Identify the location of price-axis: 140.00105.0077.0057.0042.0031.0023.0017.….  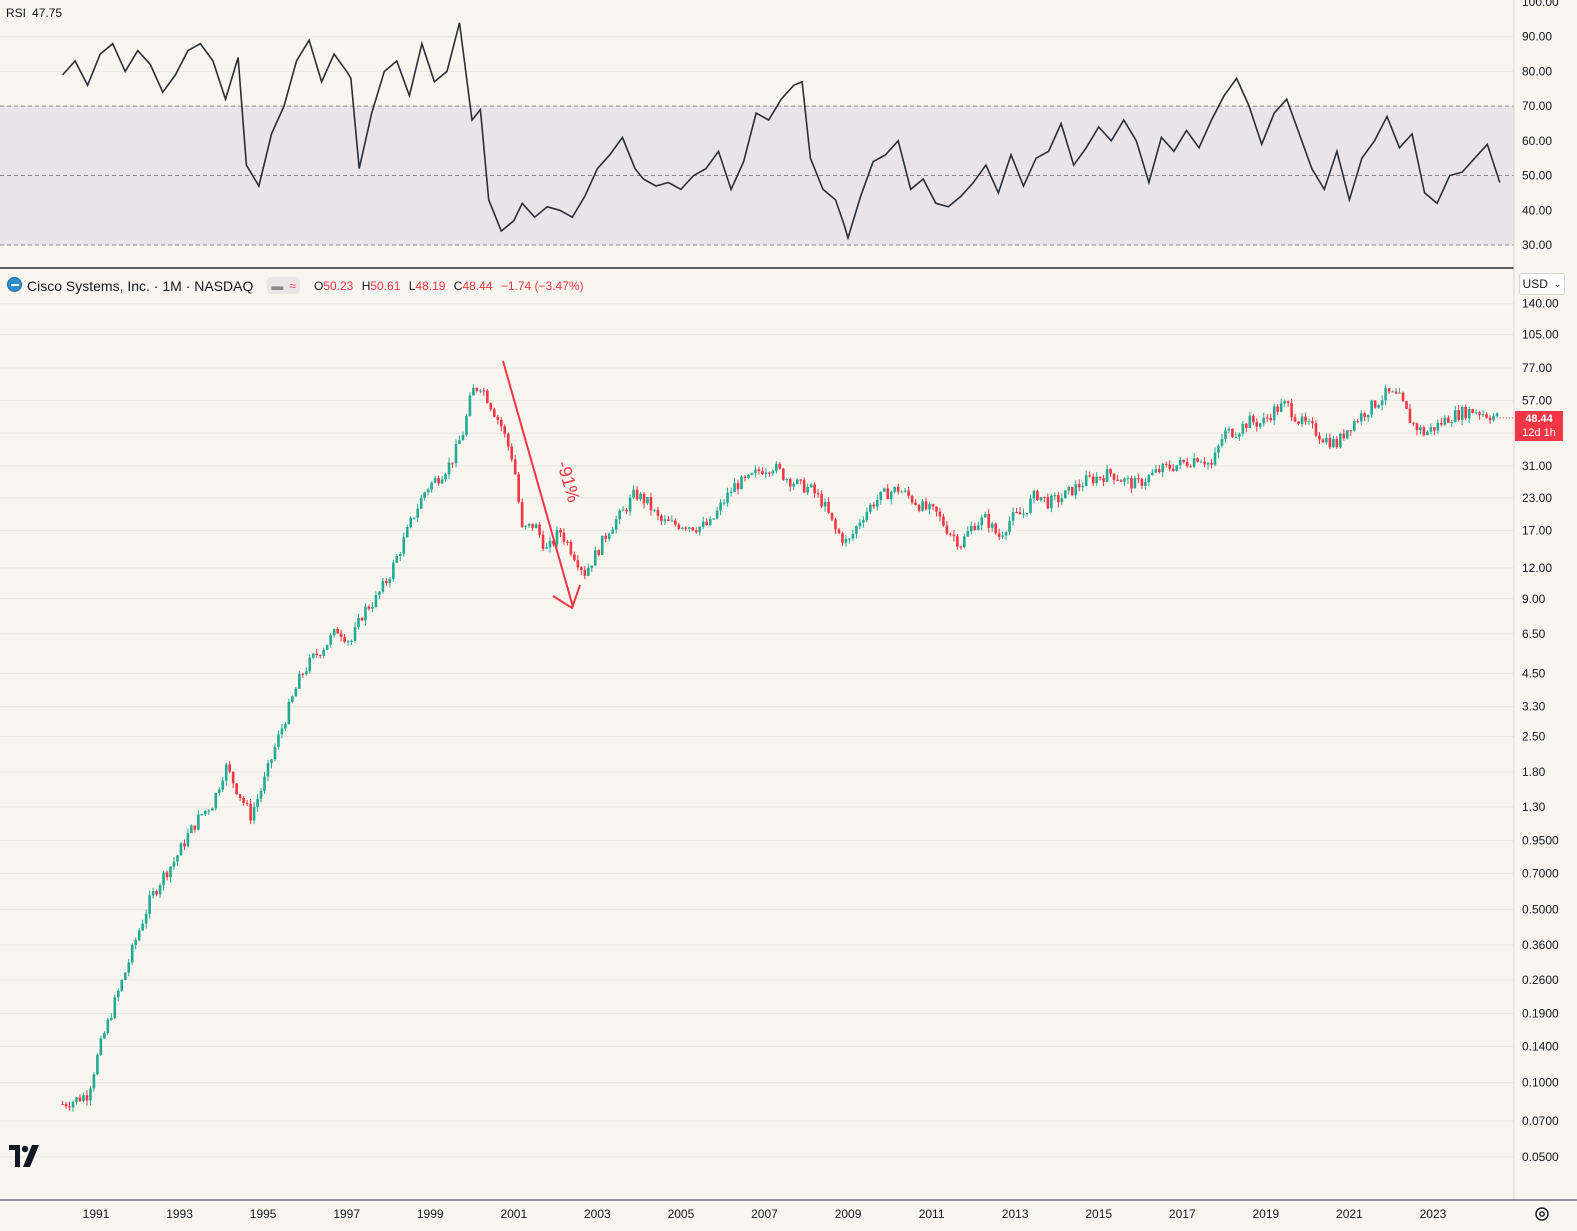
(1540, 730).